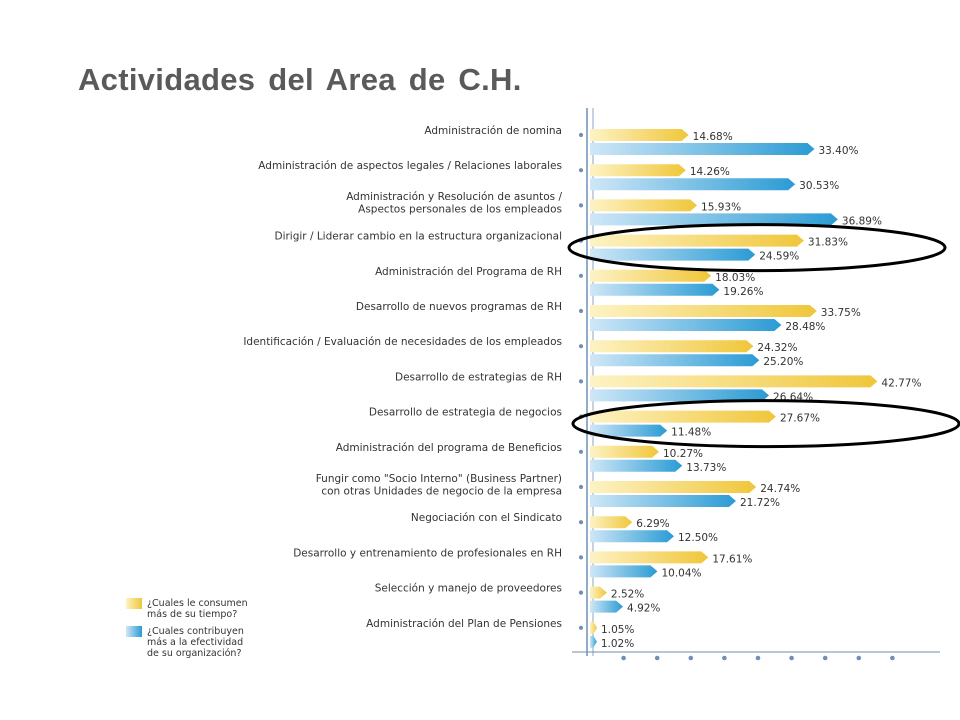 The image size is (960, 720). Describe the element at coordinates (721, 207) in the screenshot. I see `value-label: 15.93%` at that location.